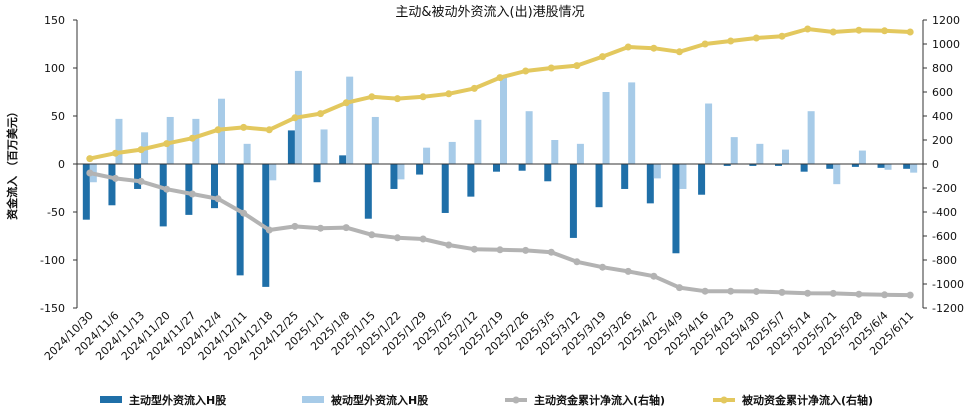 The image size is (976, 415). What do you see at coordinates (946, 44) in the screenshot?
I see `right-tick-label: 1000` at bounding box center [946, 44].